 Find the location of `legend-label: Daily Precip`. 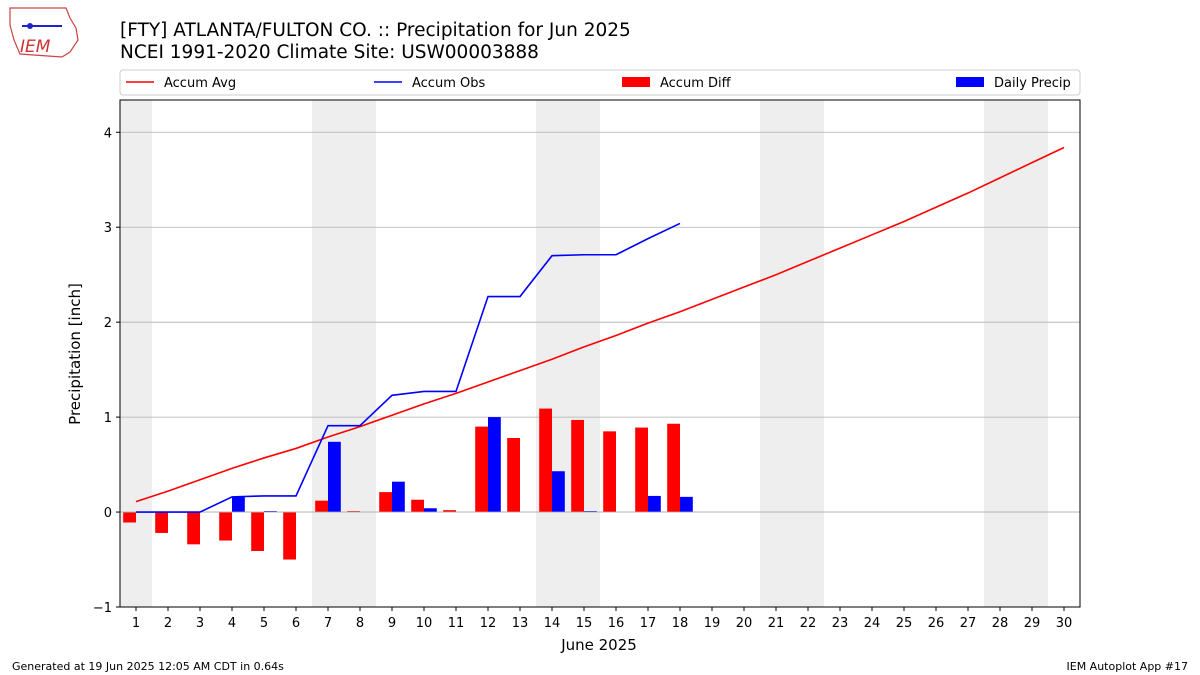

legend-label: Daily Precip is located at coordinates (1032, 83).